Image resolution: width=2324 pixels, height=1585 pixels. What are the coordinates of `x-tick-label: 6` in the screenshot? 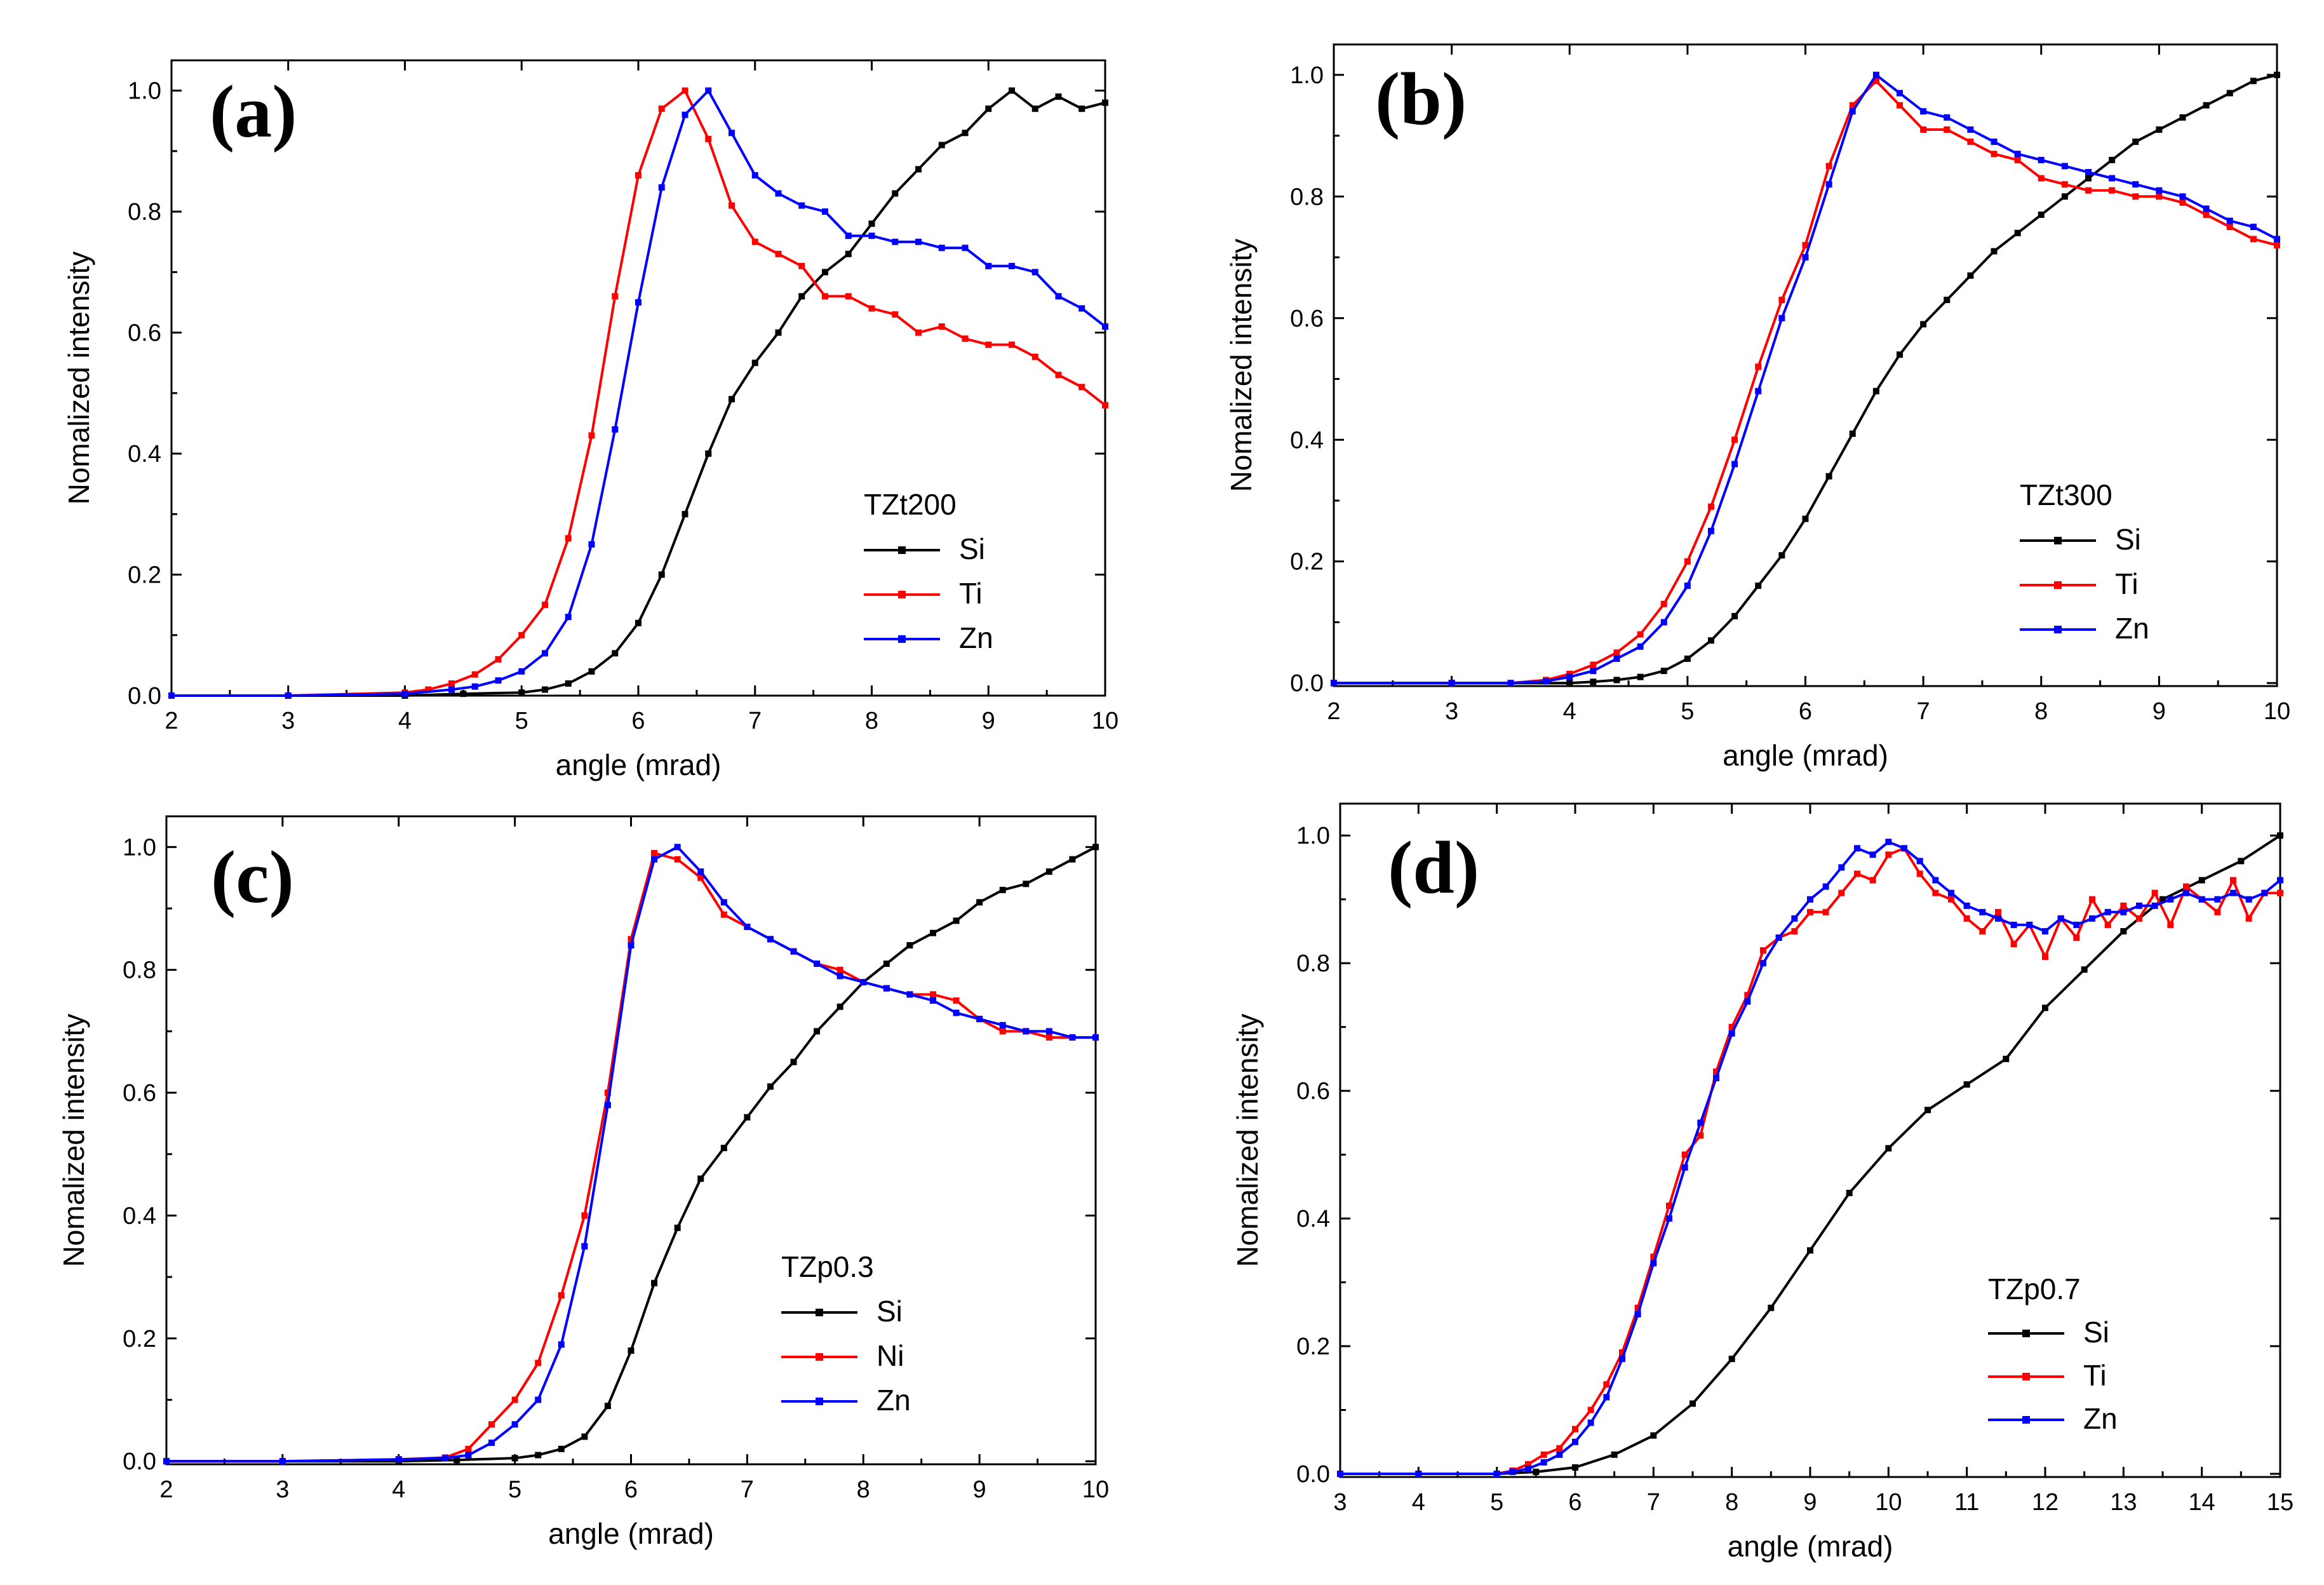 It's located at (638, 721).